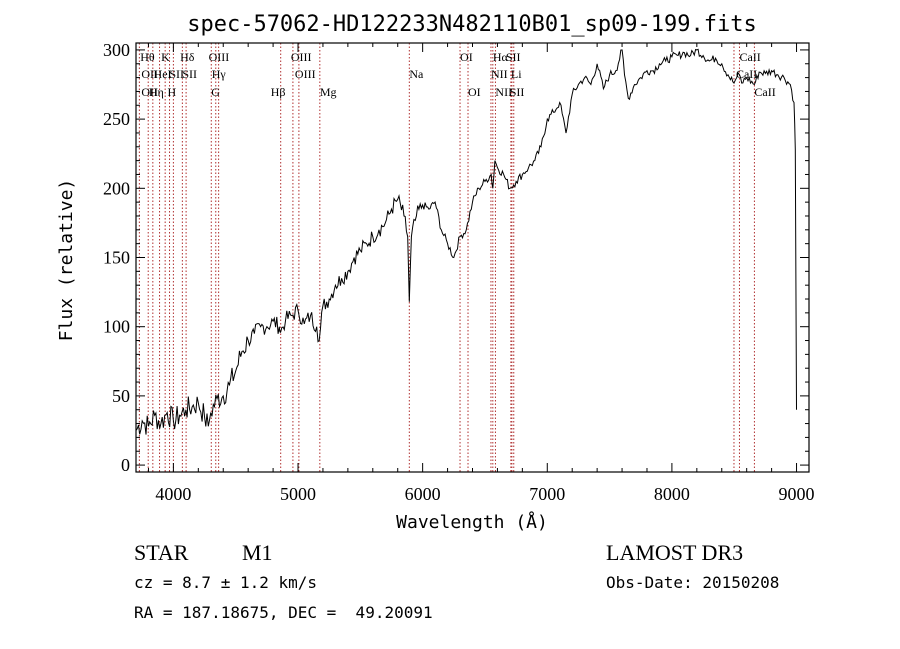 This screenshot has height=649, width=900. Describe the element at coordinates (328, 92) in the screenshot. I see `line-label: Mg` at that location.